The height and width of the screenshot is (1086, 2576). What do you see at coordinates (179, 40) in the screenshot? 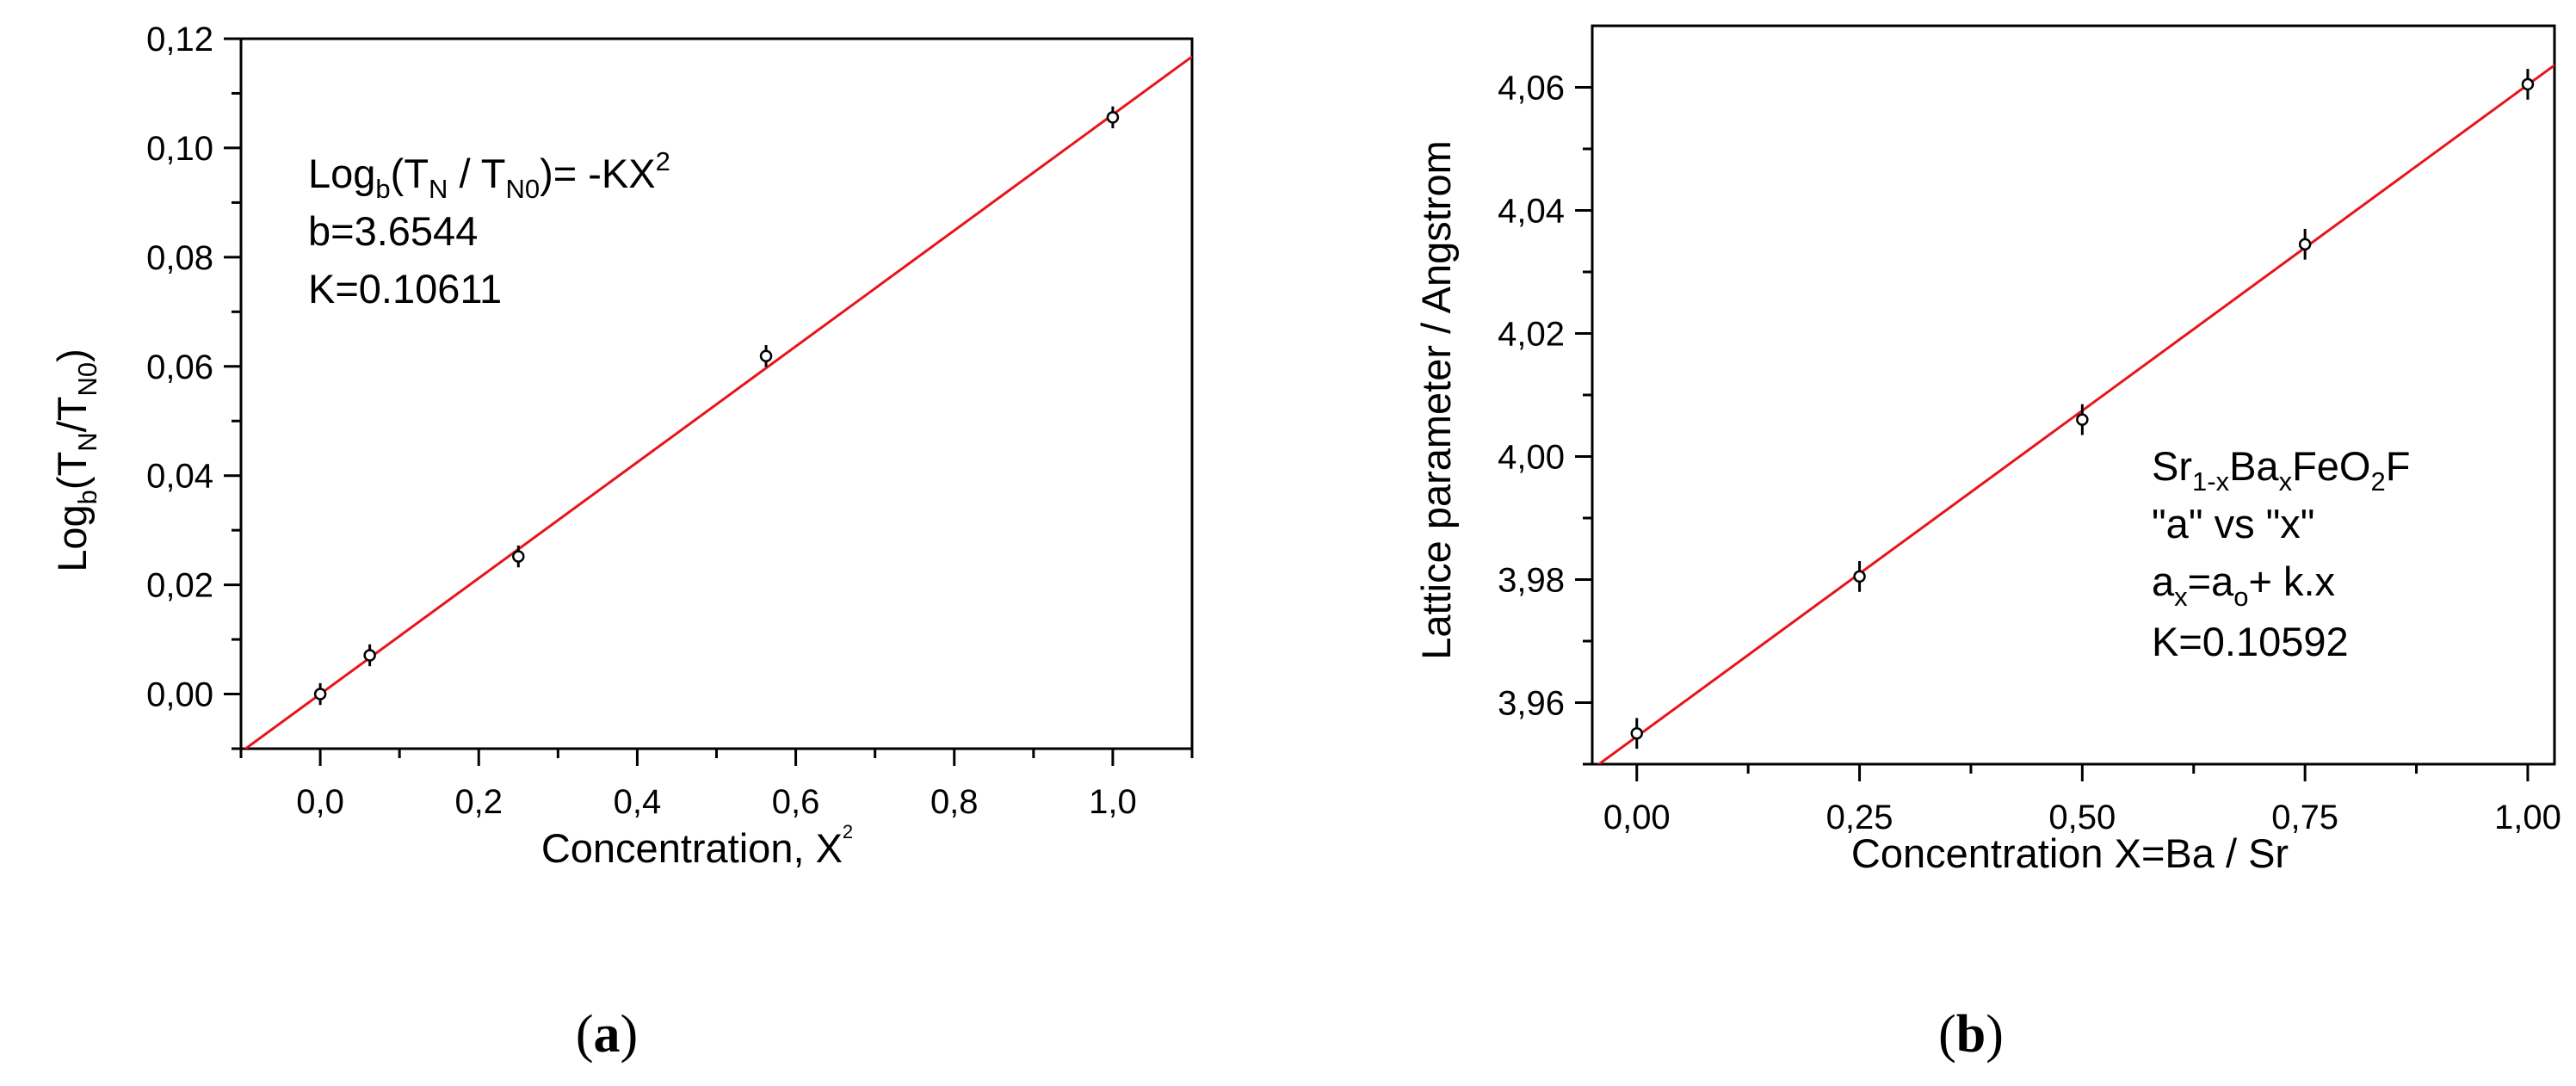
I see `y-tick-label-a: 0,12` at bounding box center [179, 40].